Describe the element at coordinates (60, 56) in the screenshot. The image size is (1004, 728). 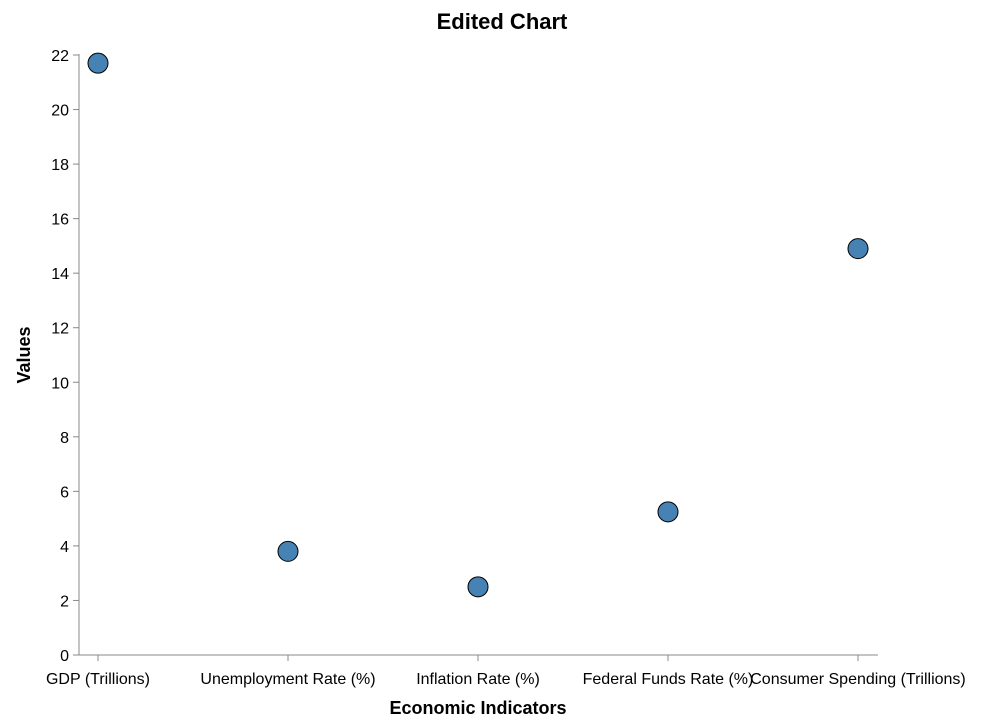
I see `y-tick-label: 22` at that location.